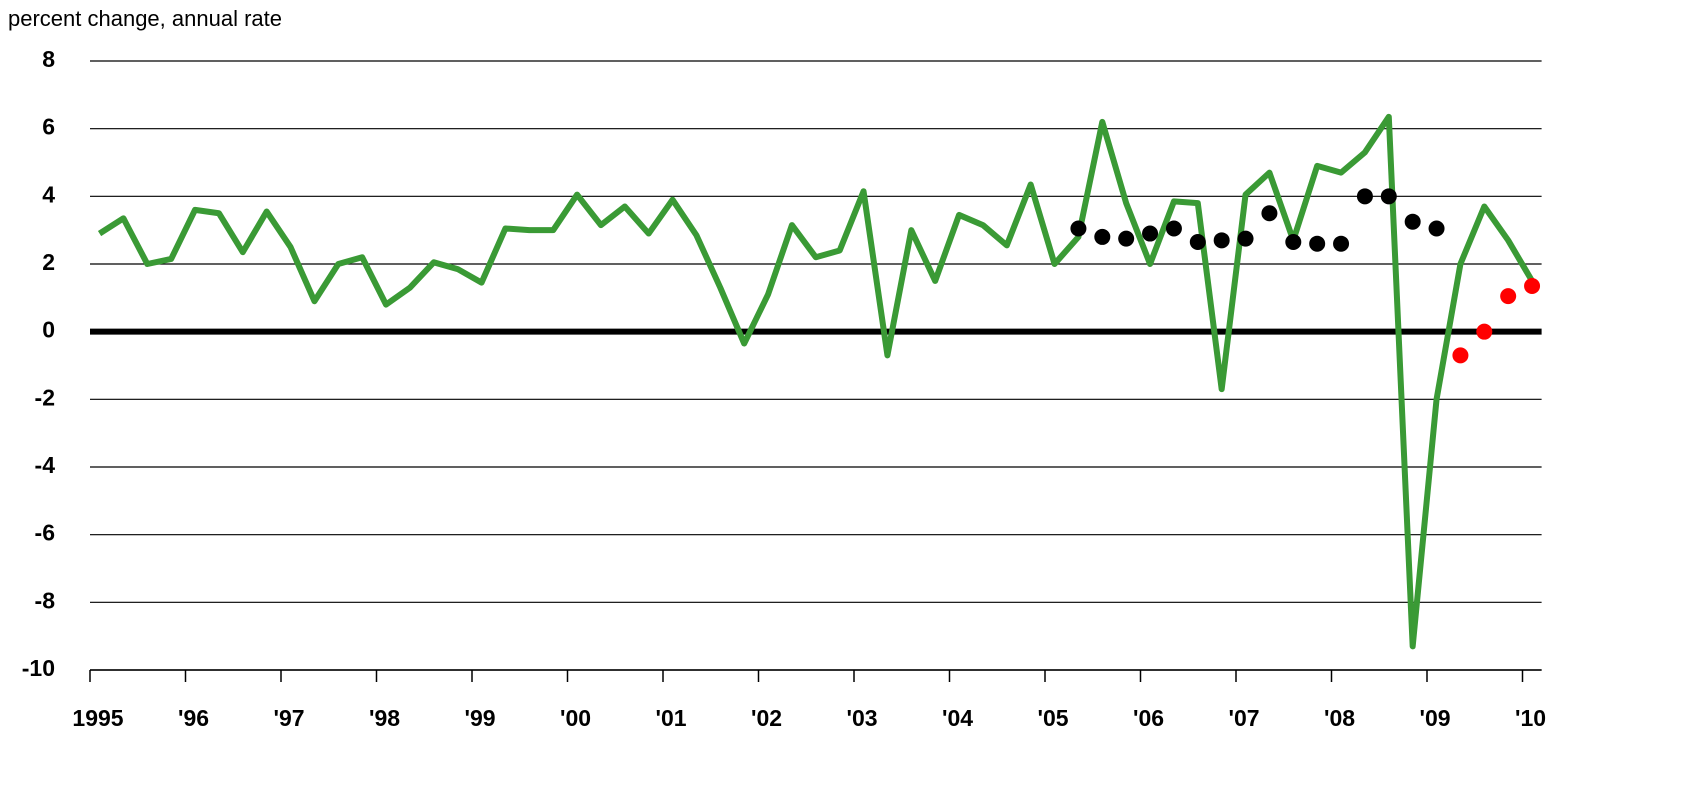  Describe the element at coordinates (193, 718) in the screenshot. I see `x-tick-label: '96` at that location.